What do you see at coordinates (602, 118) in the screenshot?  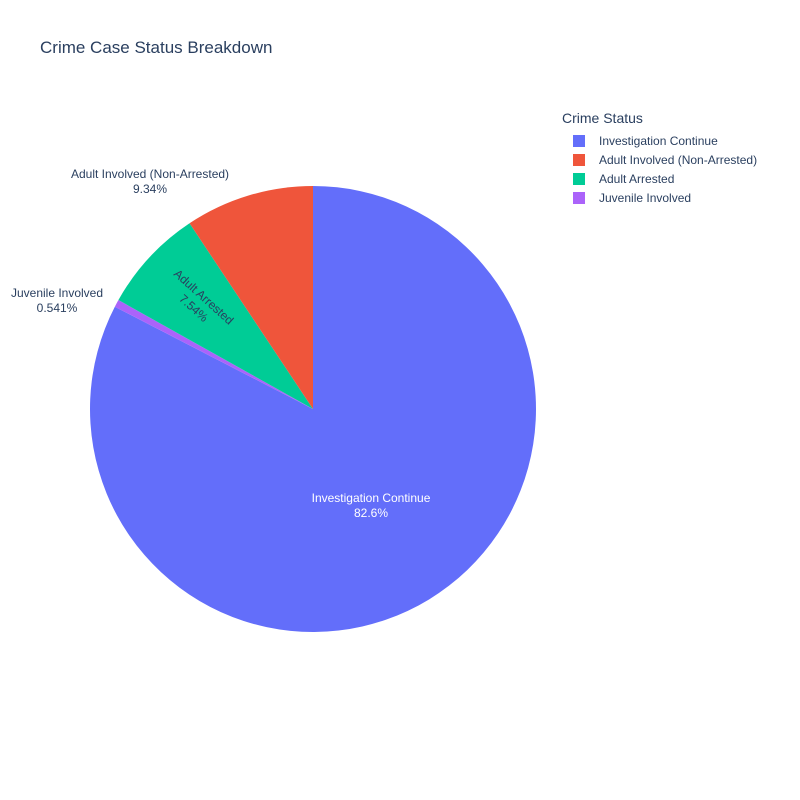 I see `legend-title: Crime Status` at bounding box center [602, 118].